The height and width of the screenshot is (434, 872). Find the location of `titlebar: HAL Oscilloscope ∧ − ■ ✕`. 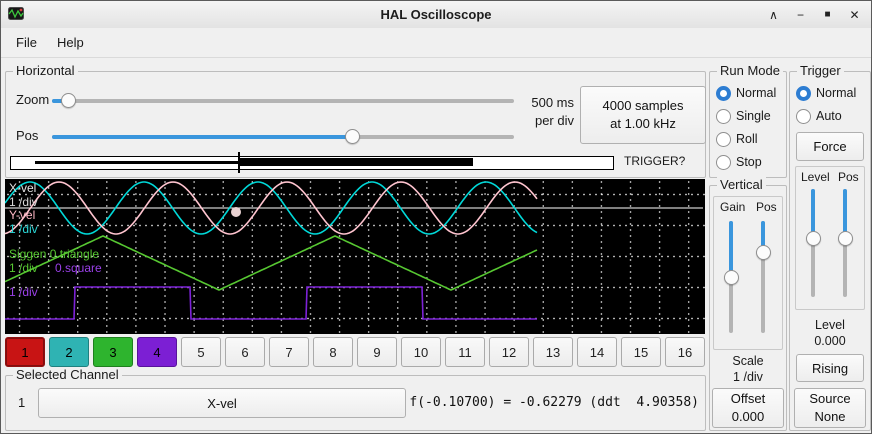

titlebar: HAL Oscilloscope ∧ − ■ ✕ is located at coordinates (436, 15).